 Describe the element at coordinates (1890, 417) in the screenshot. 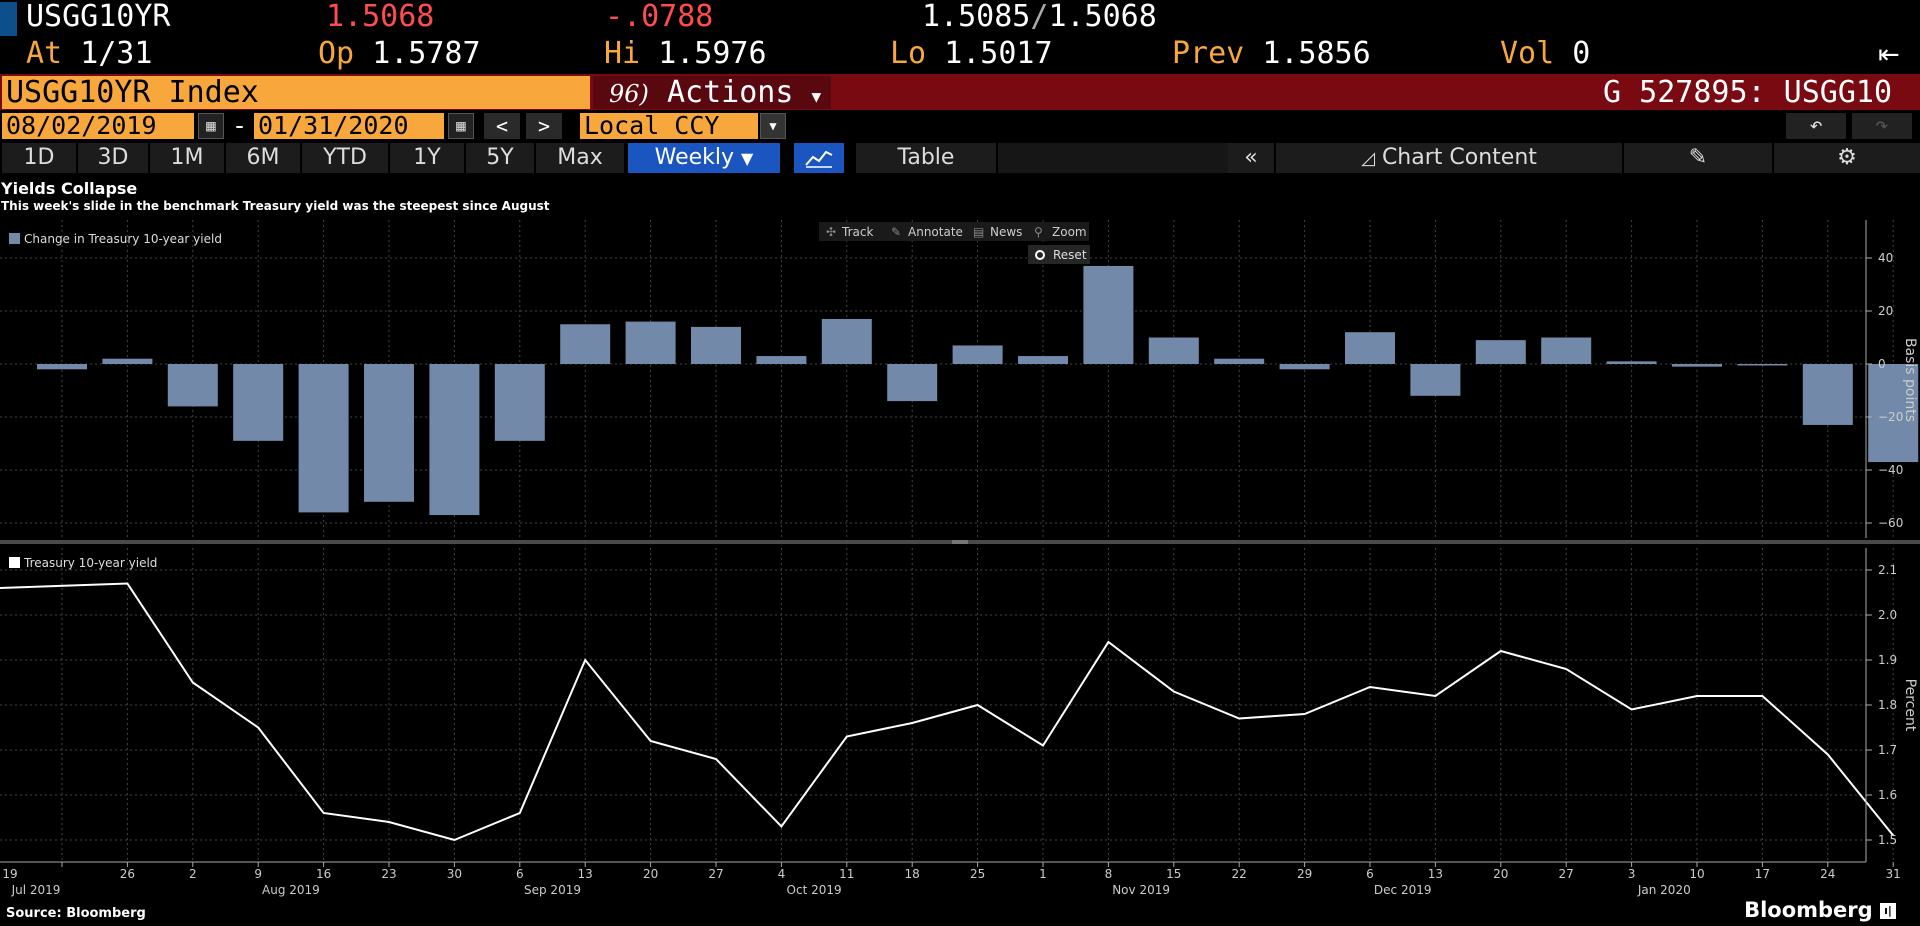

I see `ytick-label-top: −20` at that location.